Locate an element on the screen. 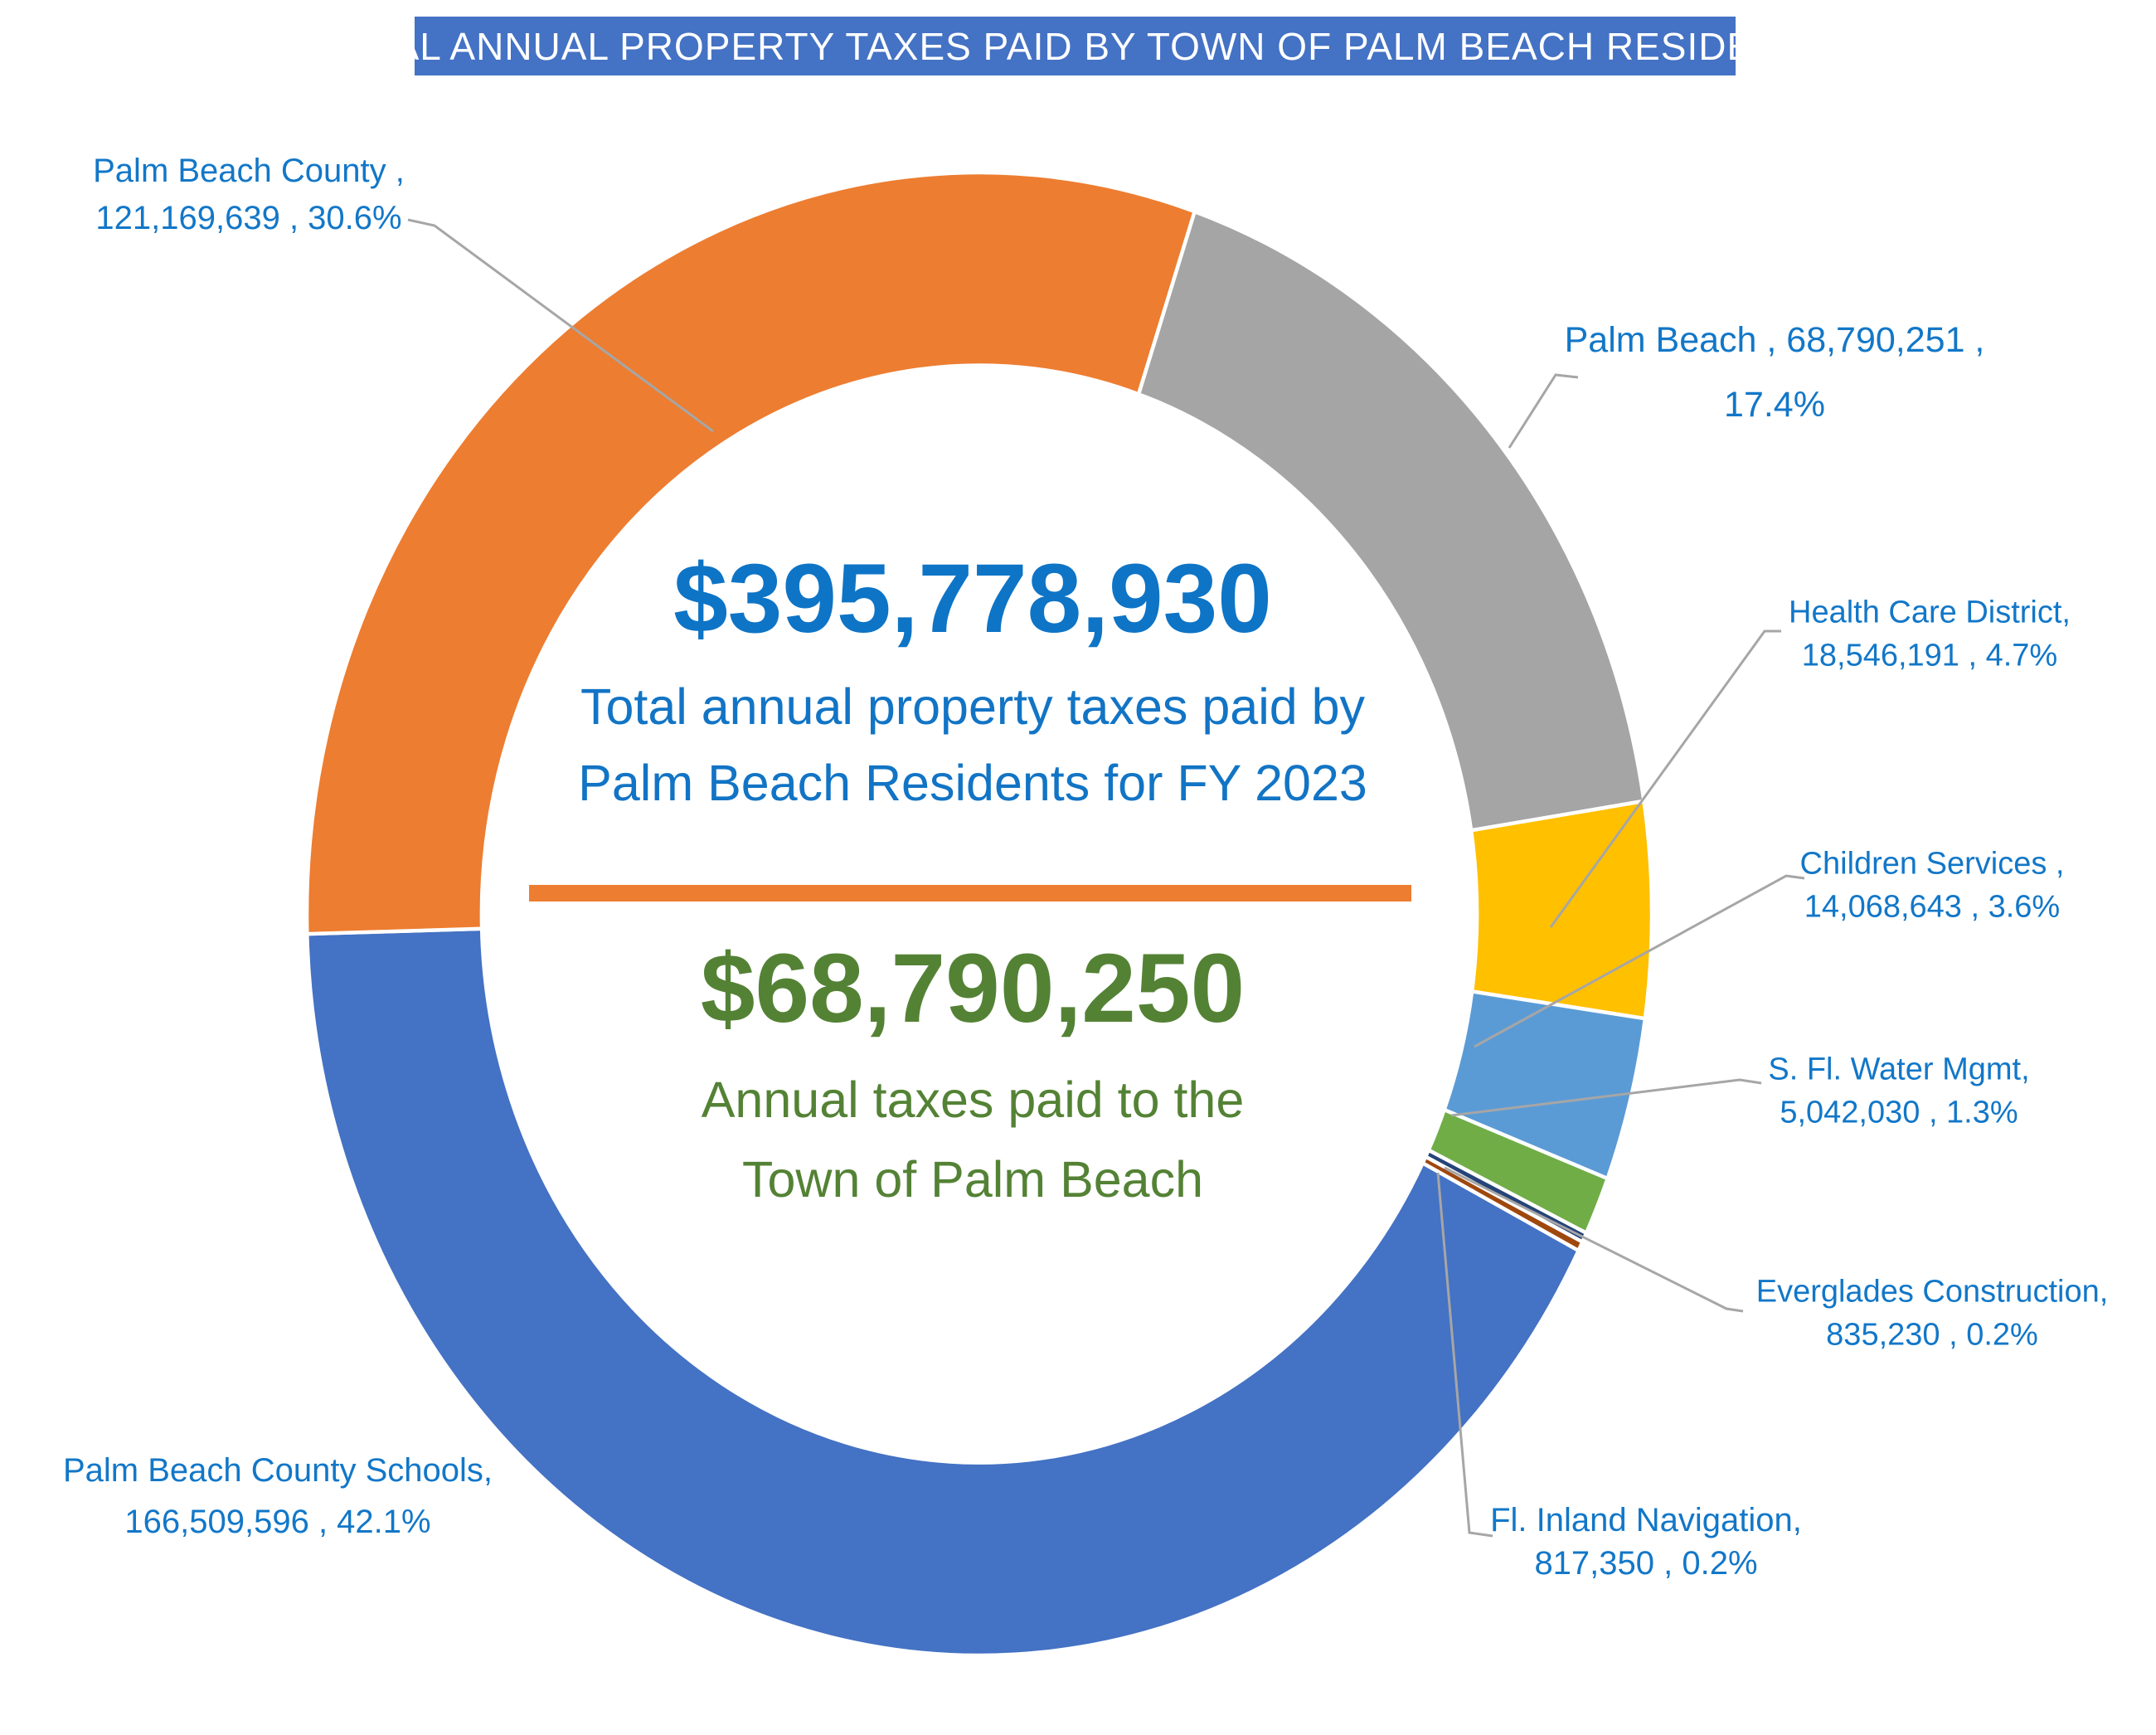 The width and height of the screenshot is (2156, 1735). slice-label-children-services: Children Services , 14,068,643 , 3.6% is located at coordinates (1932, 885).